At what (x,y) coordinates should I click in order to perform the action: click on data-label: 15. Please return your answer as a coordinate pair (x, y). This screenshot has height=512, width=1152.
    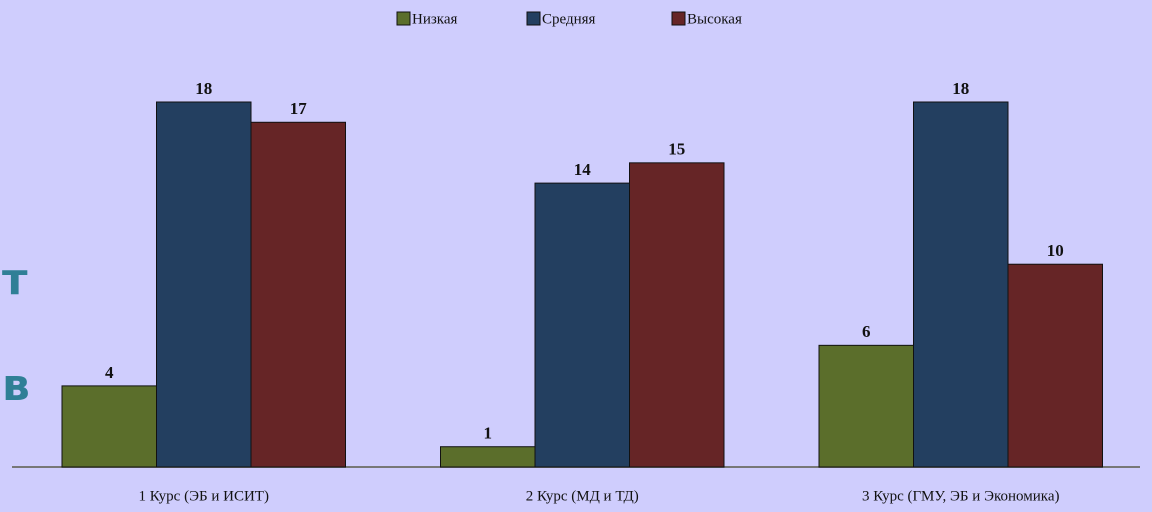
    Looking at the image, I should click on (676, 149).